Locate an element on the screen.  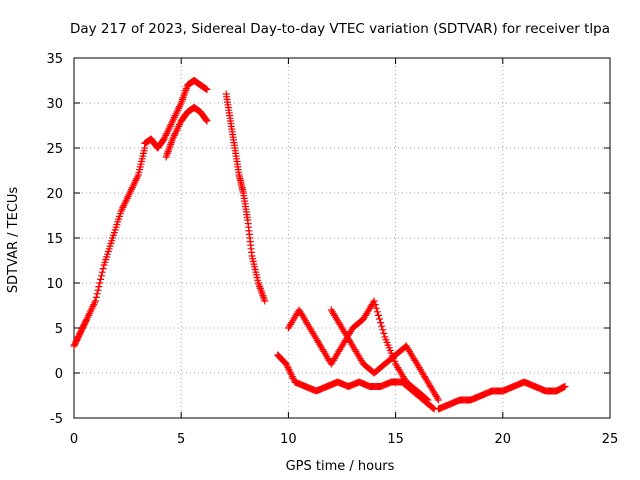
y-tick-label: 0 is located at coordinates (59, 374).